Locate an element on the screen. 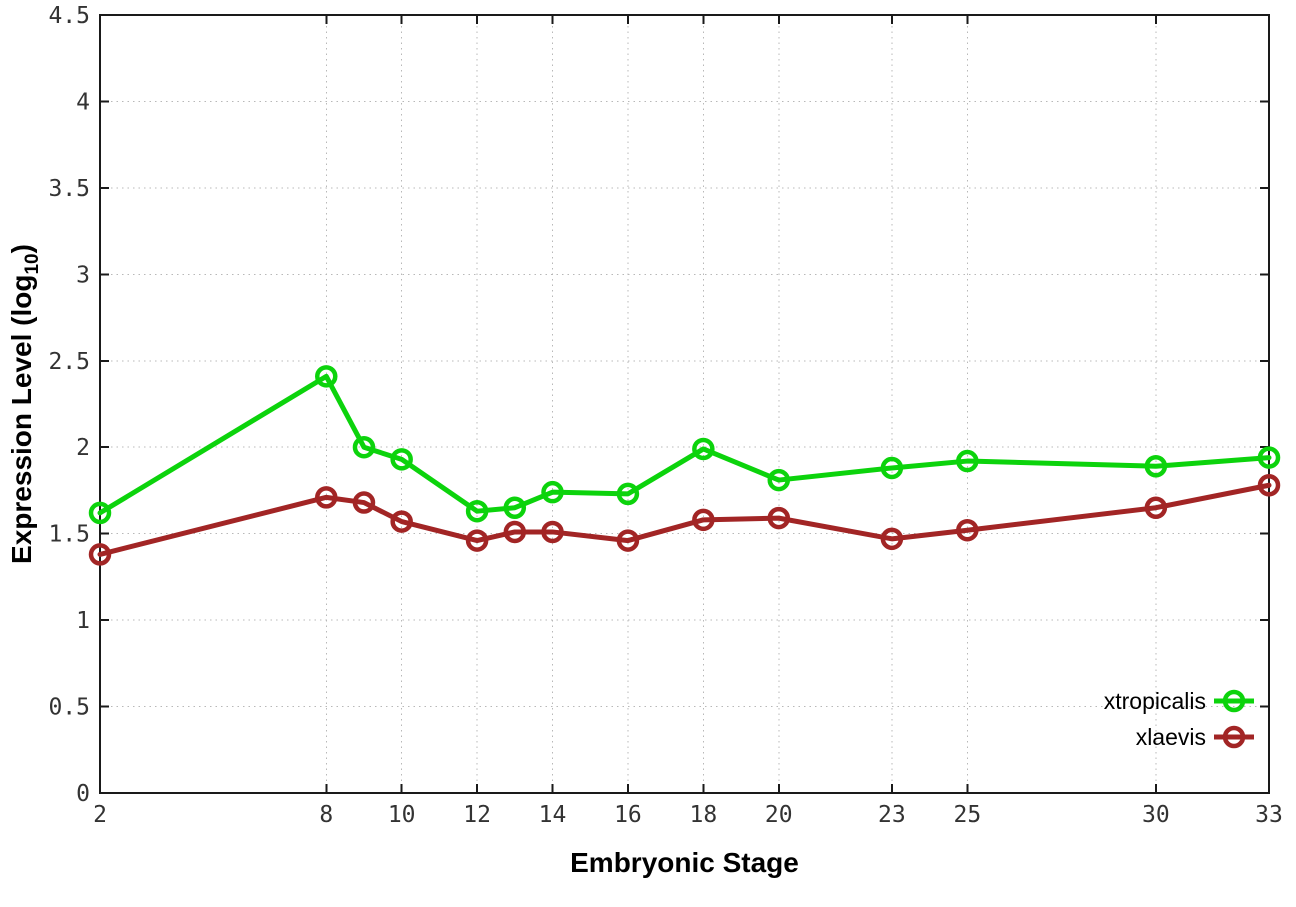 The width and height of the screenshot is (1296, 907). y-tick-label: 1 is located at coordinates (83, 621).